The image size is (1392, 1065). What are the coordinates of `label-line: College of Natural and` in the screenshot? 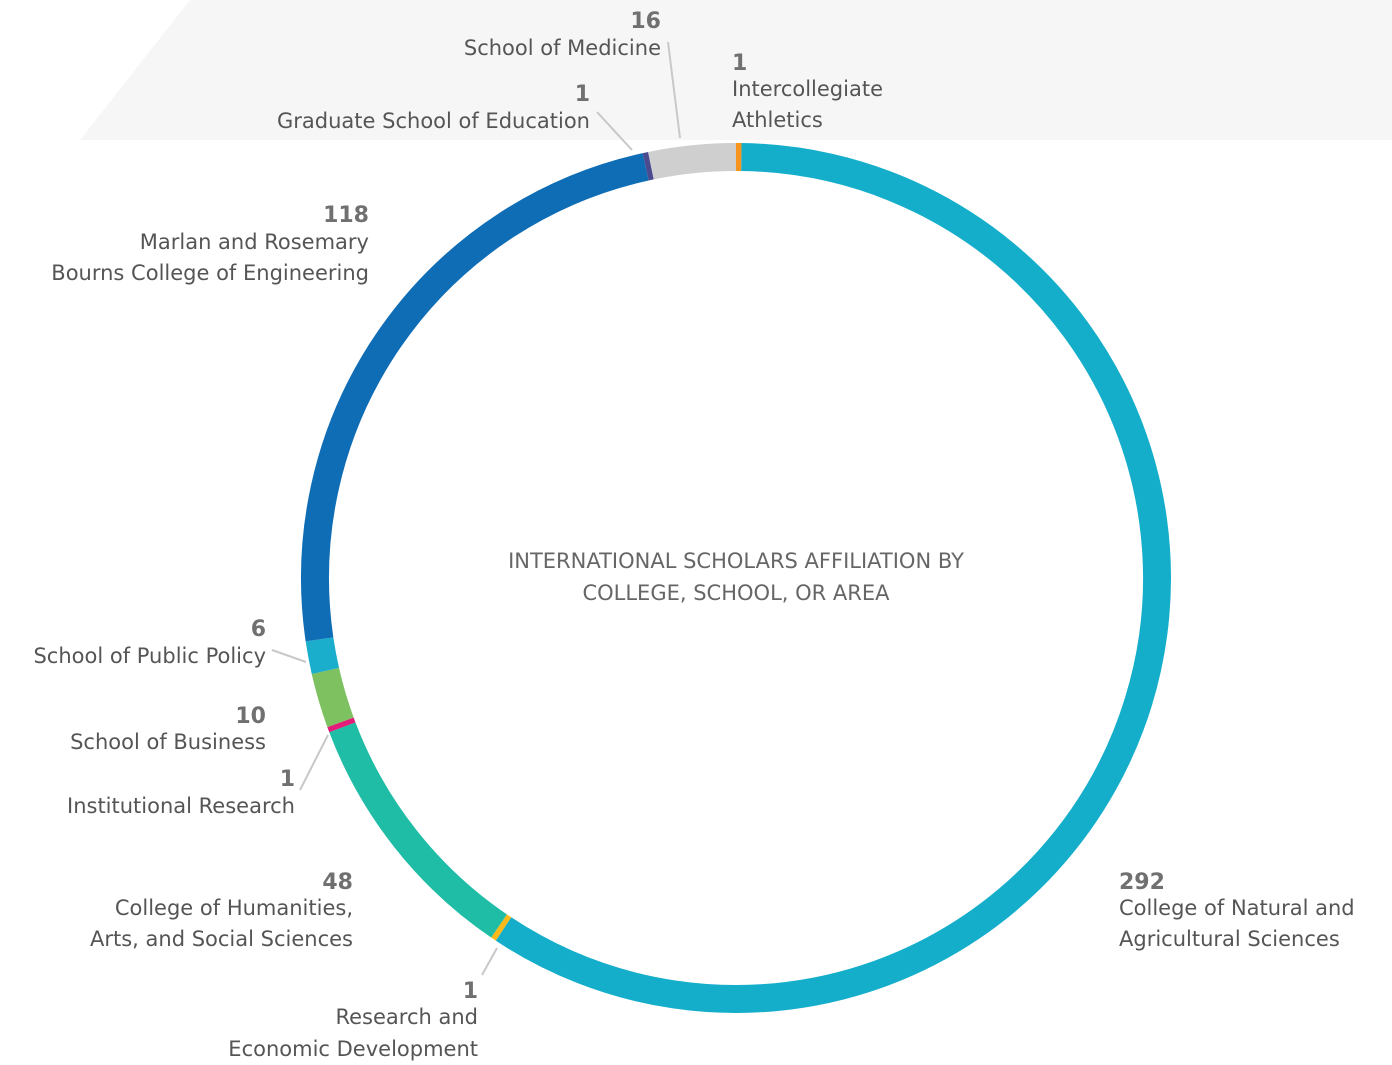 It's located at (1237, 908).